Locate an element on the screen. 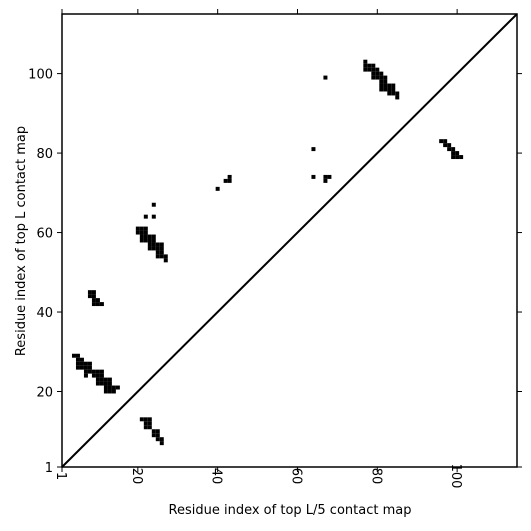 Image resolution: width=531 pixels, height=531 pixels. x-tick-label: 1 is located at coordinates (60, 476).